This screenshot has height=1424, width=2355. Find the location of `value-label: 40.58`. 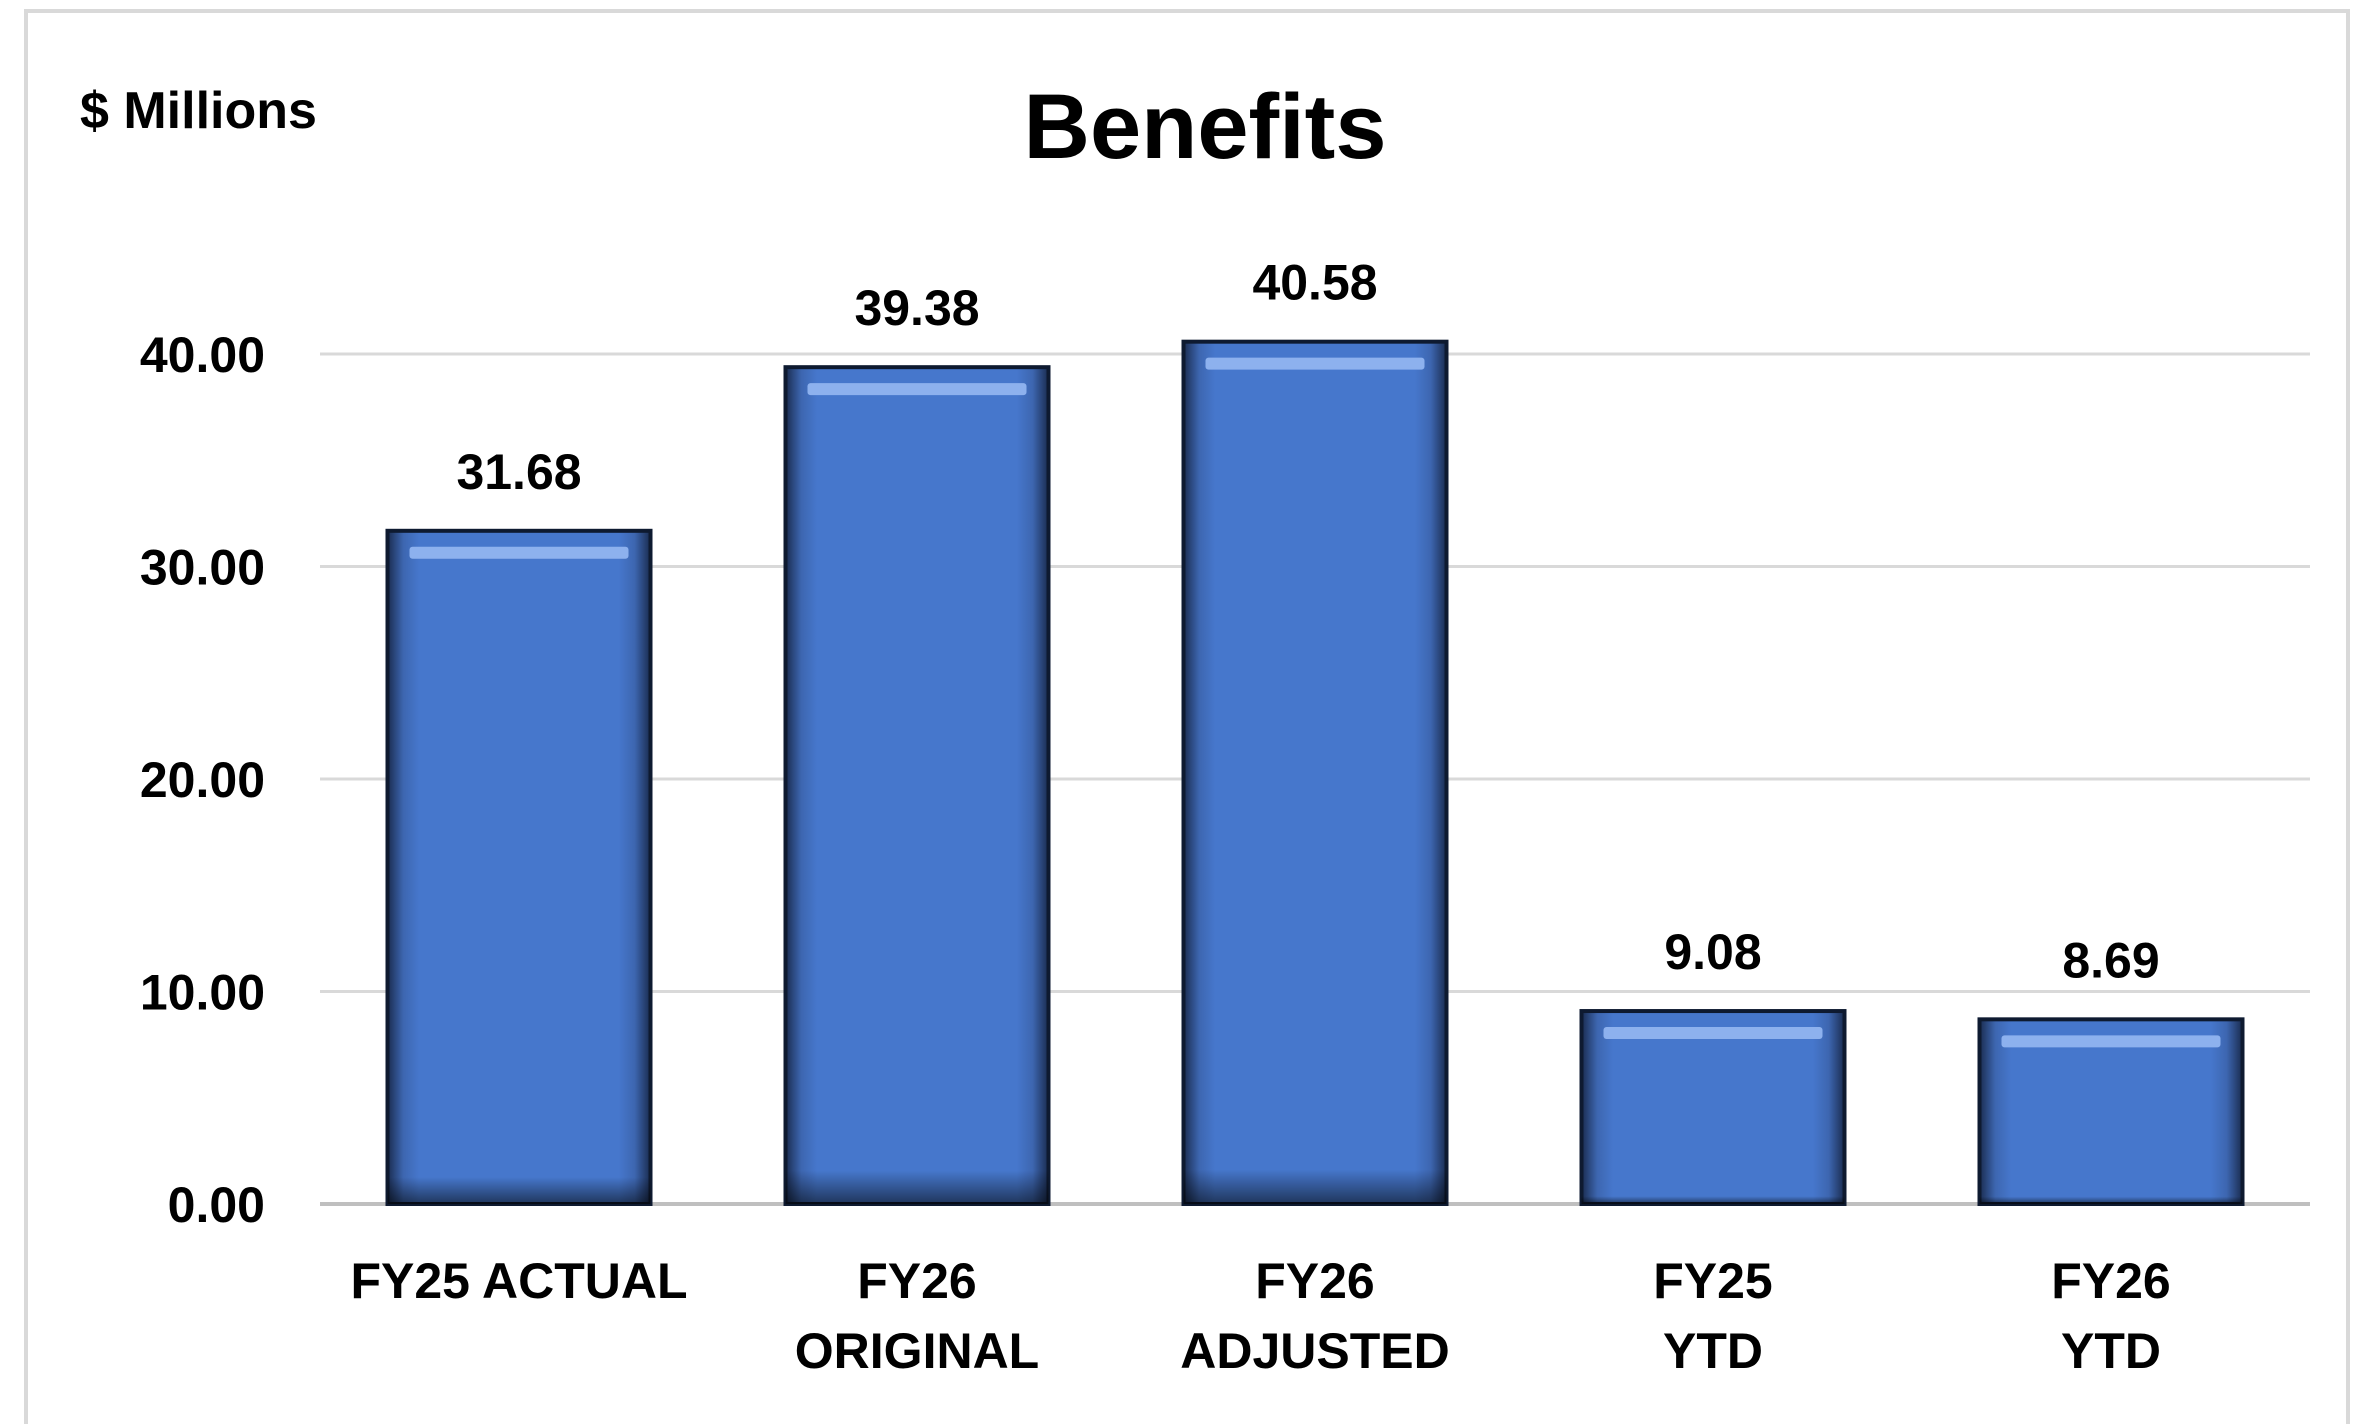

value-label: 40.58 is located at coordinates (1314, 283).